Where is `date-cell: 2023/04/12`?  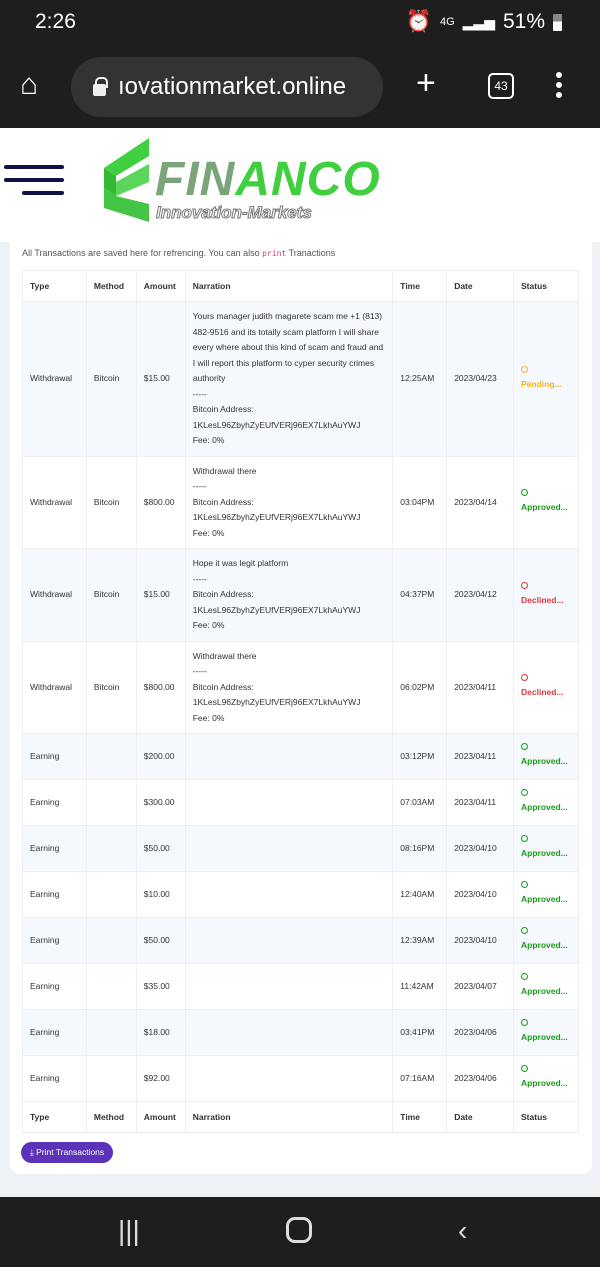 date-cell: 2023/04/12 is located at coordinates (480, 595).